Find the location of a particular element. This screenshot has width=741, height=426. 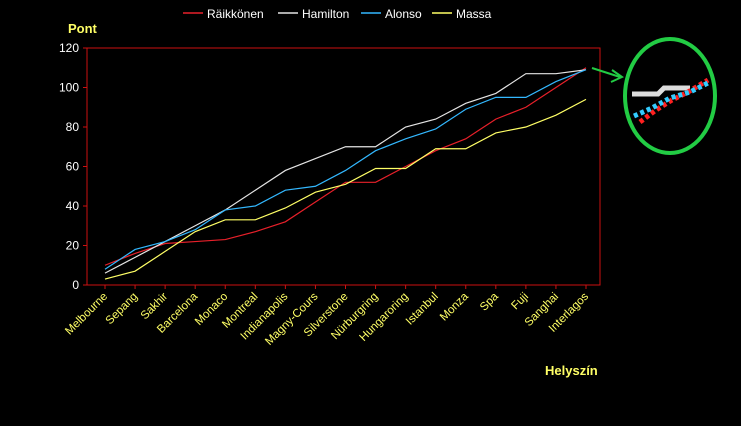

legend-label: Hamilton is located at coordinates (325, 14).